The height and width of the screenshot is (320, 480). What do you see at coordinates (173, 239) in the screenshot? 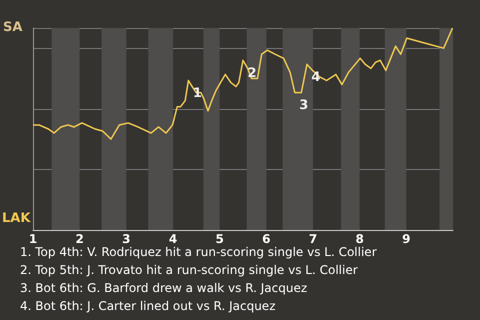
I see `x-tick-label: 4` at bounding box center [173, 239].